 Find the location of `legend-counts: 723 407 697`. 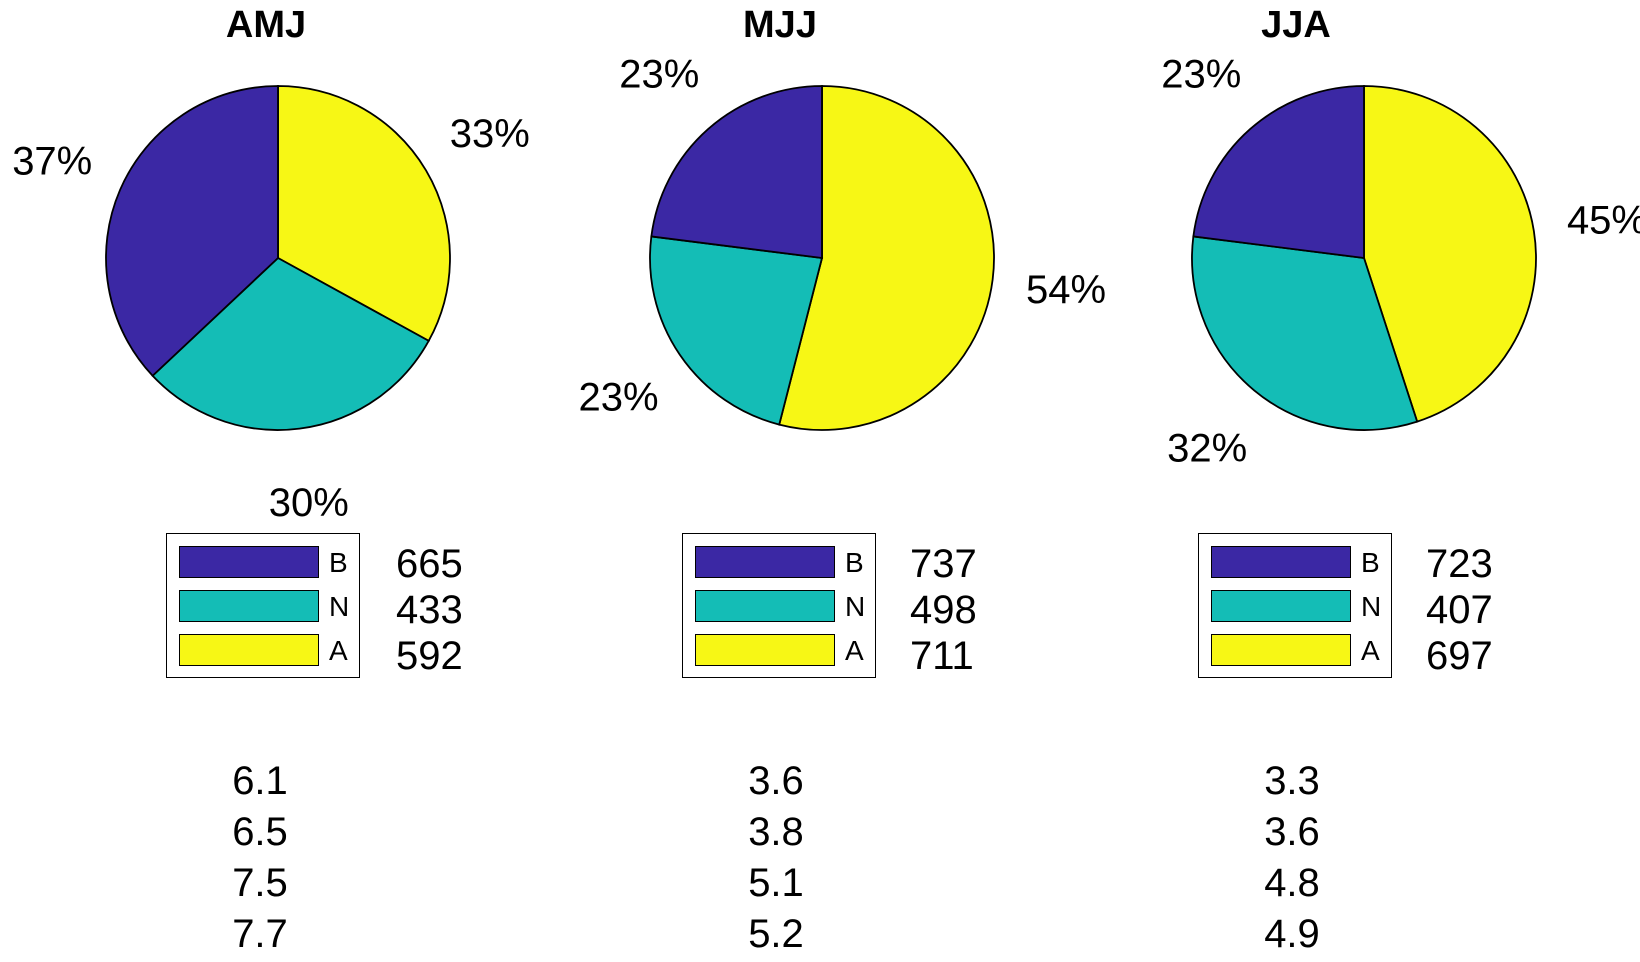

legend-counts: 723 407 697 is located at coordinates (1459, 610).